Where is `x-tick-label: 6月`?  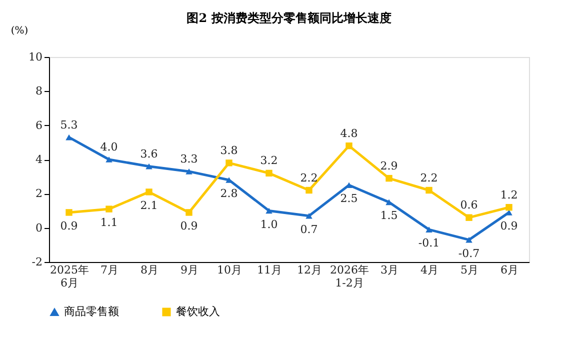 x-tick-label: 6月 is located at coordinates (509, 270).